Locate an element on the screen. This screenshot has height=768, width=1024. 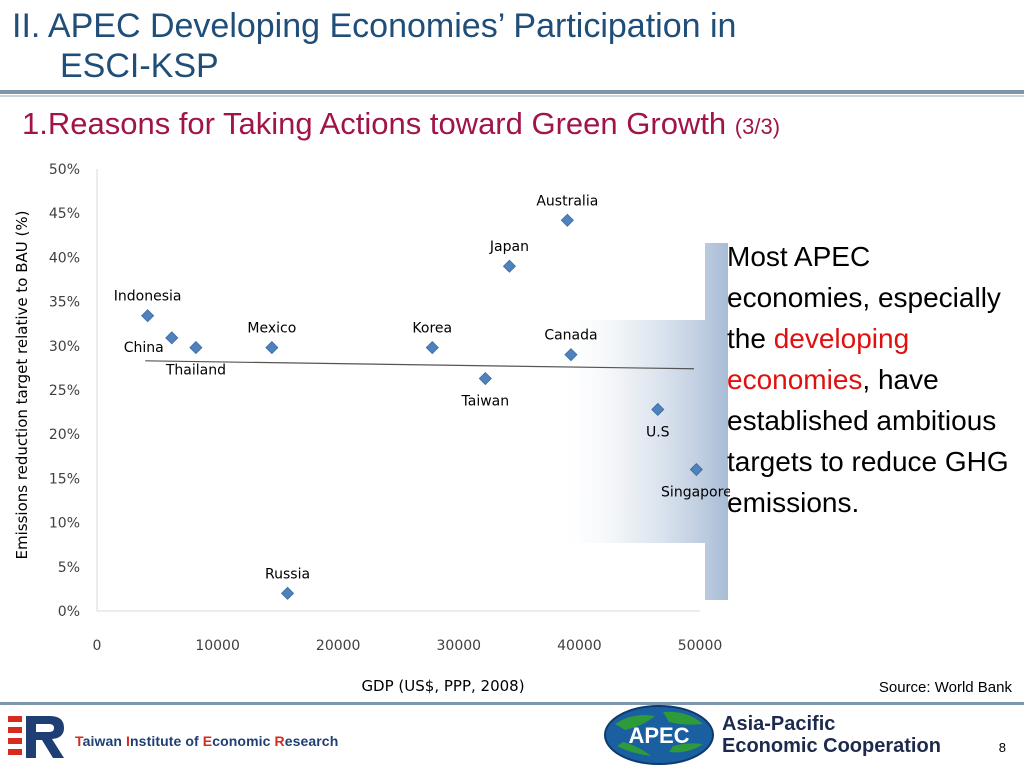
data-point-taiwan is located at coordinates (485, 378).